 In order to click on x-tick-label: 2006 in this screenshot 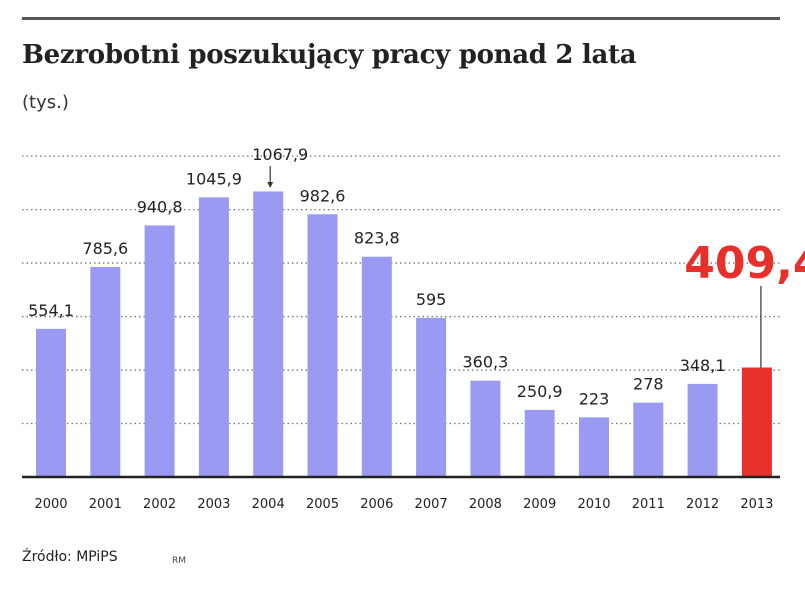, I will do `click(376, 504)`.